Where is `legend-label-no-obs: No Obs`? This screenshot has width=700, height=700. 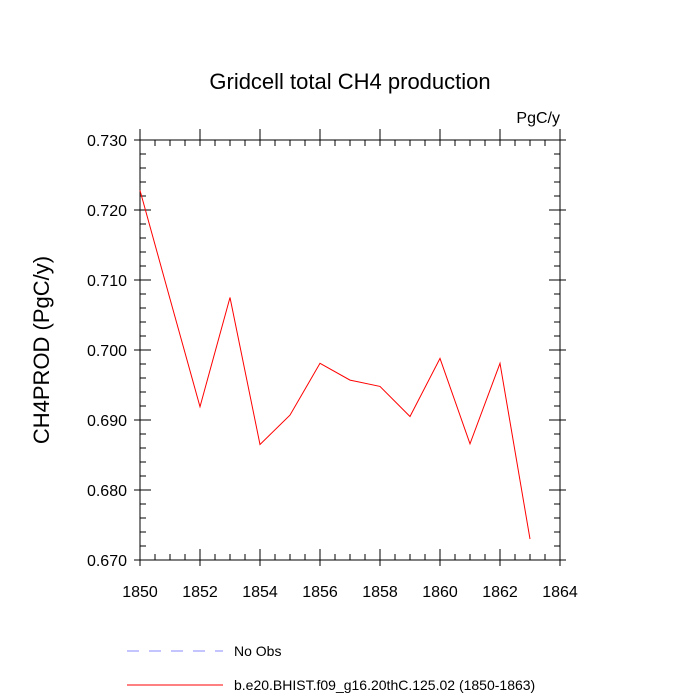 legend-label-no-obs: No Obs is located at coordinates (257, 651).